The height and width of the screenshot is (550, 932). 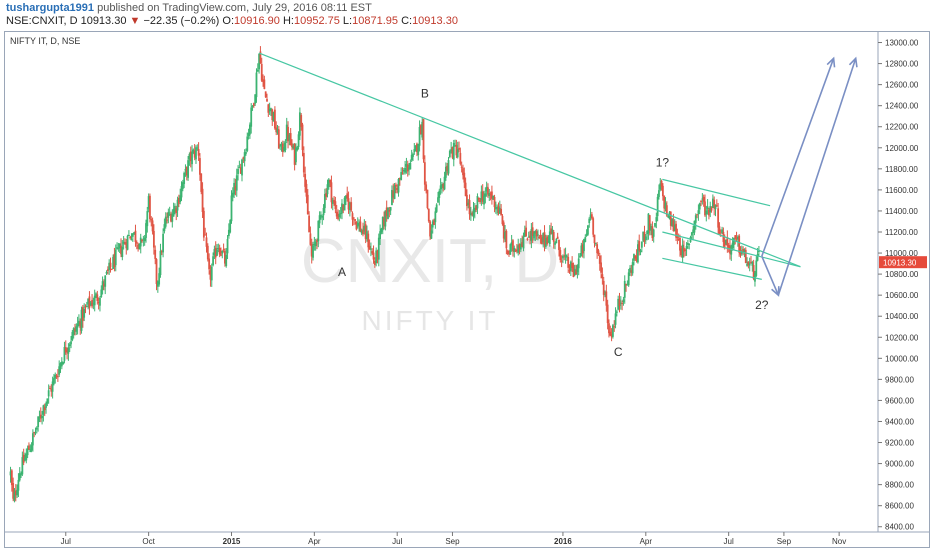 I want to click on time-tick-label: 2016, so click(x=563, y=541).